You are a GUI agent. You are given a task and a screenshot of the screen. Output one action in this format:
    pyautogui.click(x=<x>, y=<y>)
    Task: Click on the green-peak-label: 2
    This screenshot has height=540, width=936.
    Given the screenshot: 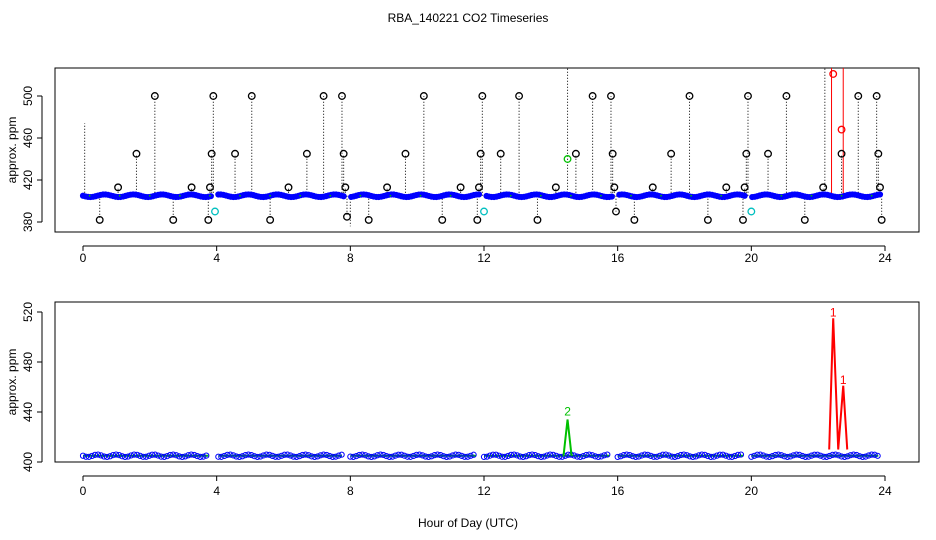 What is the action you would take?
    pyautogui.click(x=567, y=412)
    